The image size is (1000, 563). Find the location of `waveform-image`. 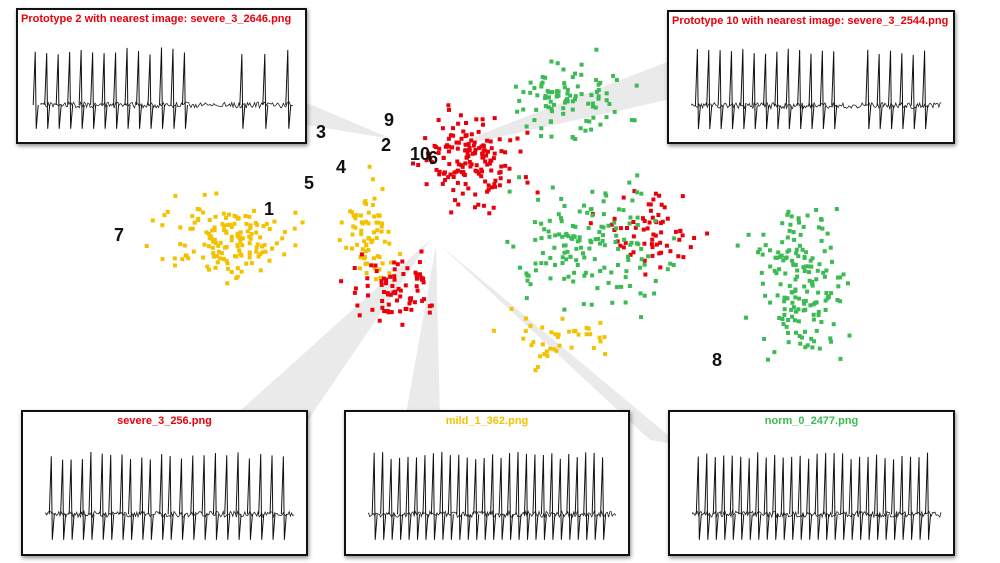

waveform-image is located at coordinates (163, 88).